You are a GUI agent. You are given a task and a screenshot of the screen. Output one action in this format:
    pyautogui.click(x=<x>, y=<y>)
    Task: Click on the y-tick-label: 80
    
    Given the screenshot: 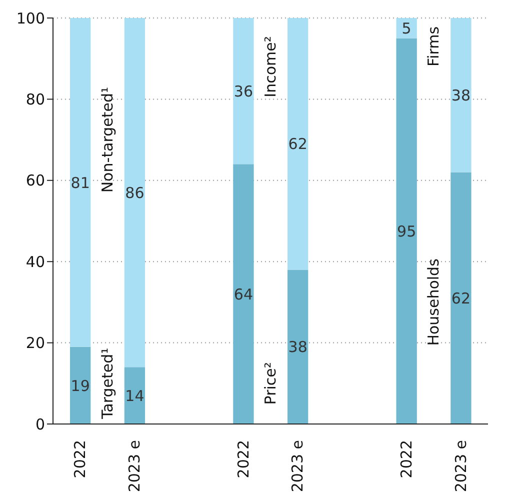 What is the action you would take?
    pyautogui.click(x=35, y=99)
    